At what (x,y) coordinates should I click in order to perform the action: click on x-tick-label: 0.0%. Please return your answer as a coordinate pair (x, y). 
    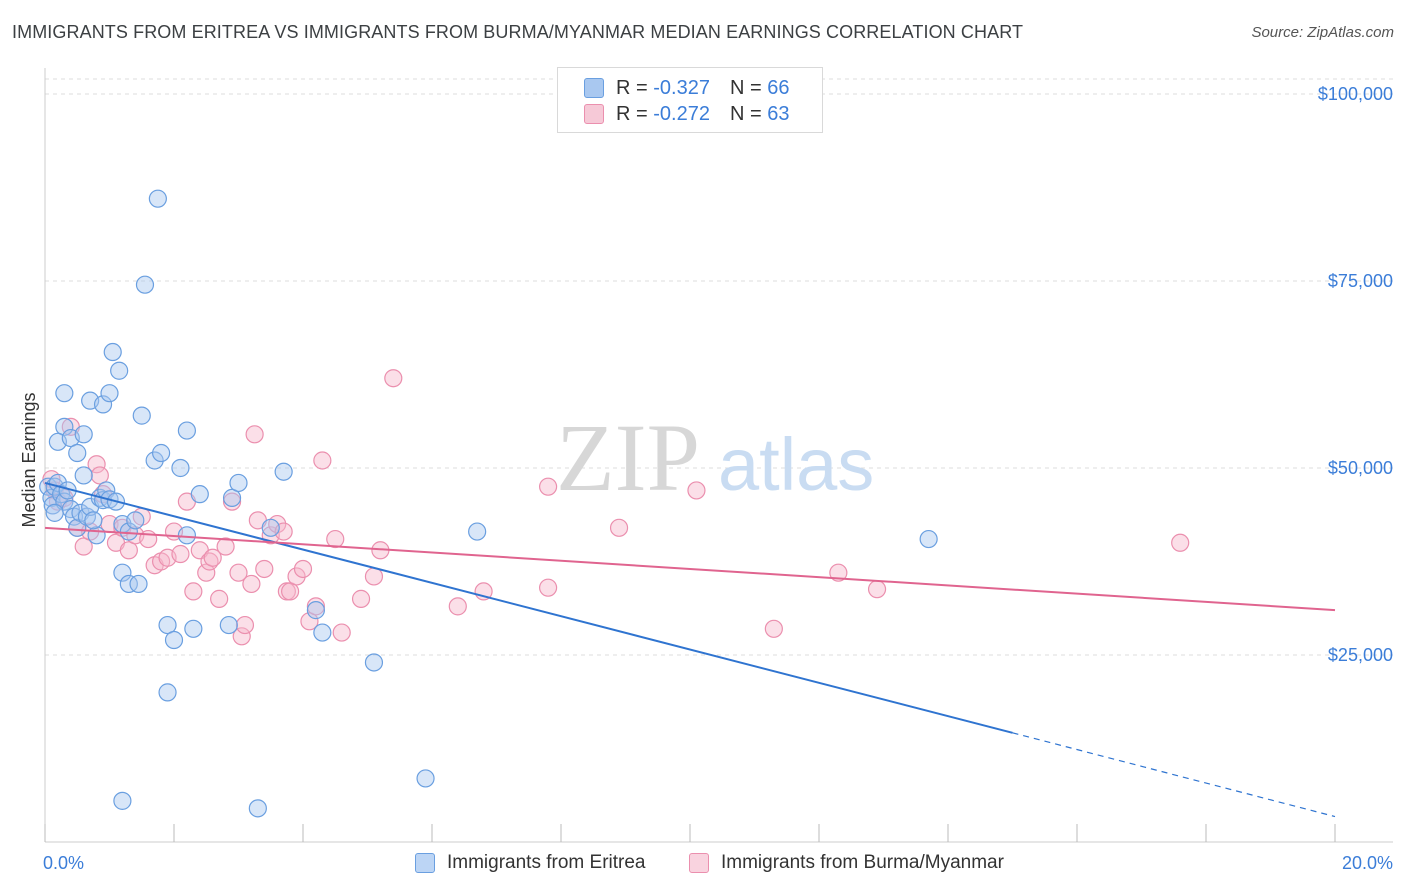
    Looking at the image, I should click on (63, 863).